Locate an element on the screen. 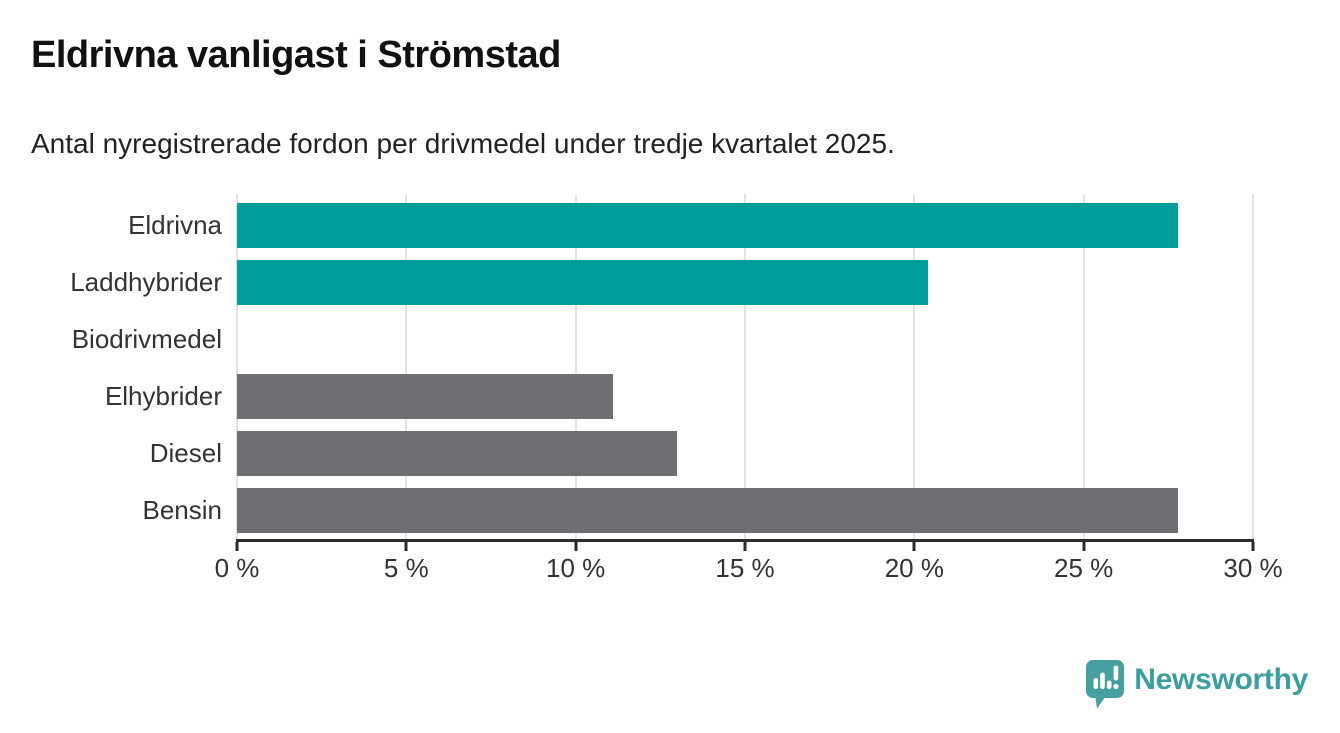 This screenshot has height=733, width=1340. bar-laddhybrider is located at coordinates (582, 282).